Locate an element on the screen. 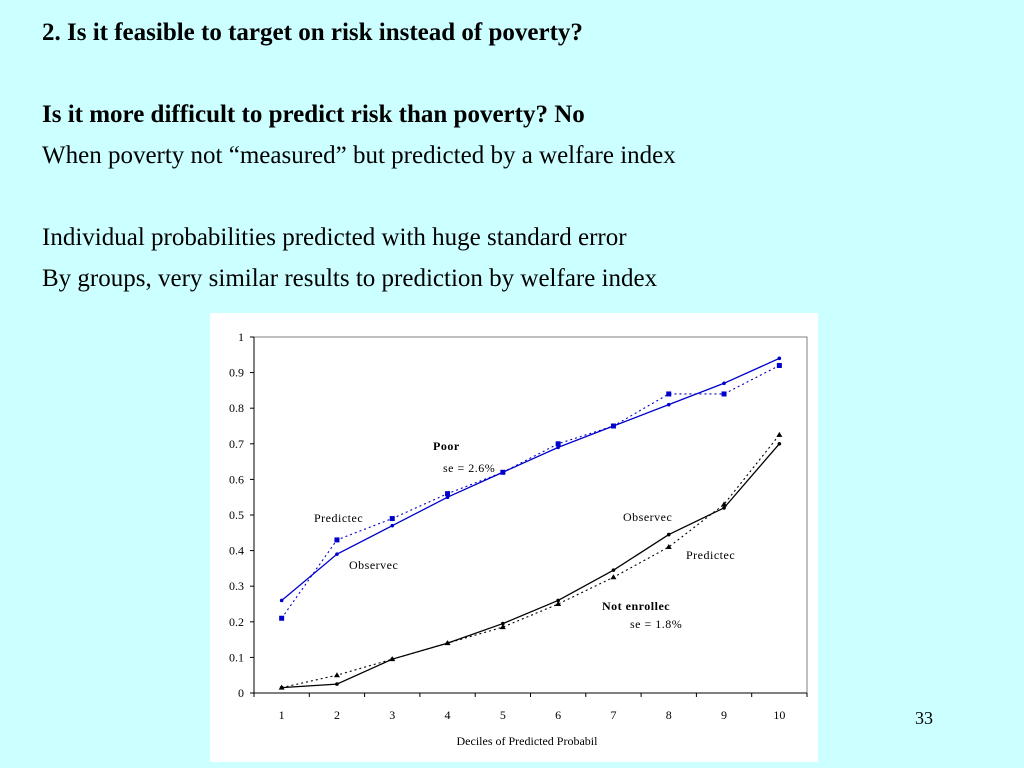 The width and height of the screenshot is (1024, 768). y-tick-label: 0.2 is located at coordinates (236, 622).